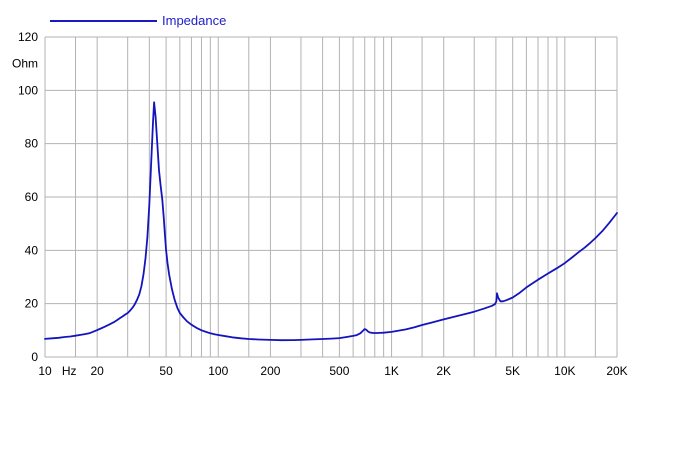 This screenshot has width=673, height=460. What do you see at coordinates (512, 371) in the screenshot?
I see `x-tick-label: 5K` at bounding box center [512, 371].